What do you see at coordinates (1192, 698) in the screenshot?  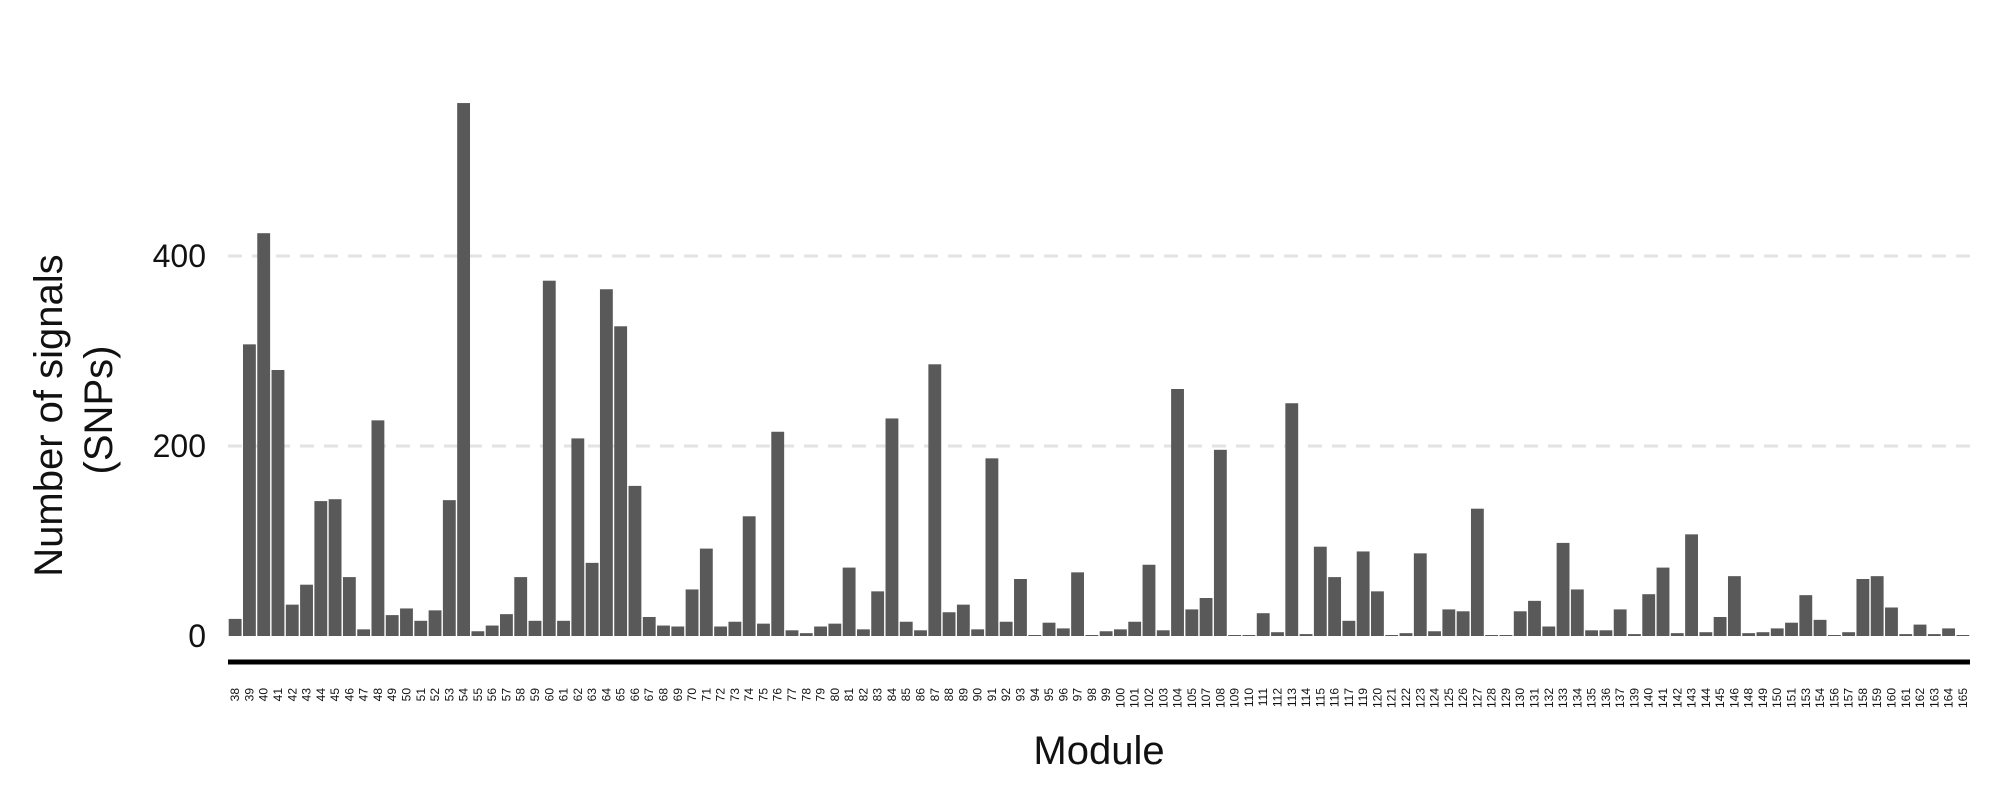 I see `x-tick-label: 105` at bounding box center [1192, 698].